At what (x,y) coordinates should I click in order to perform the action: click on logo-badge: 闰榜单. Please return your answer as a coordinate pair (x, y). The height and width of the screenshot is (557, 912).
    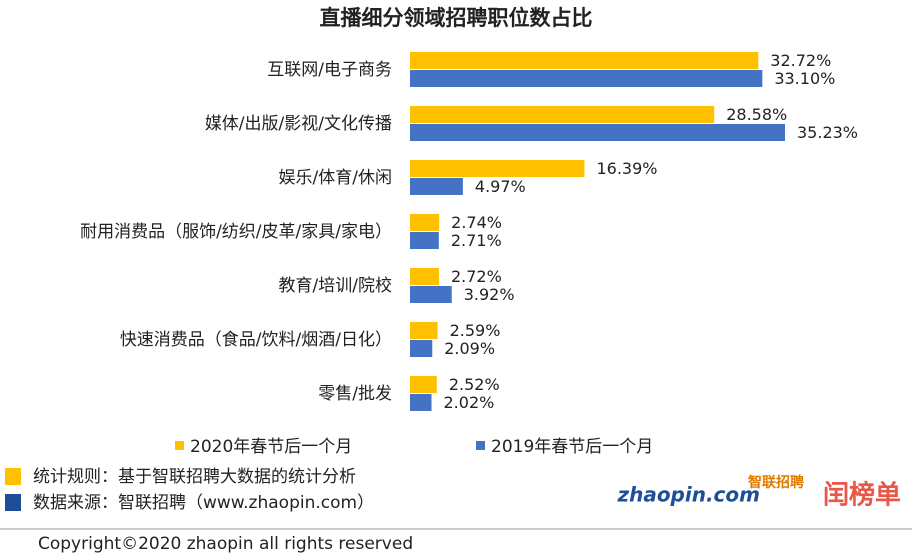
    Looking at the image, I should click on (862, 495).